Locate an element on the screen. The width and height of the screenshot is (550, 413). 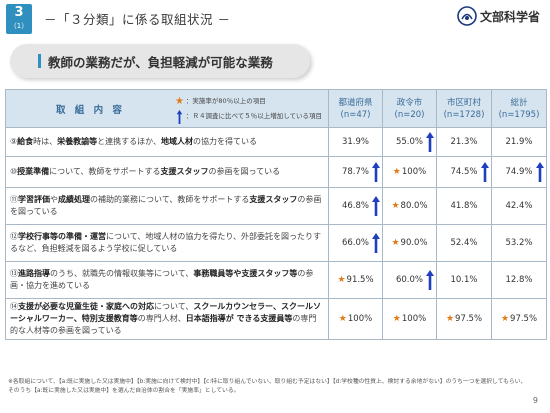
value-cell: 52.4% is located at coordinates (464, 243).